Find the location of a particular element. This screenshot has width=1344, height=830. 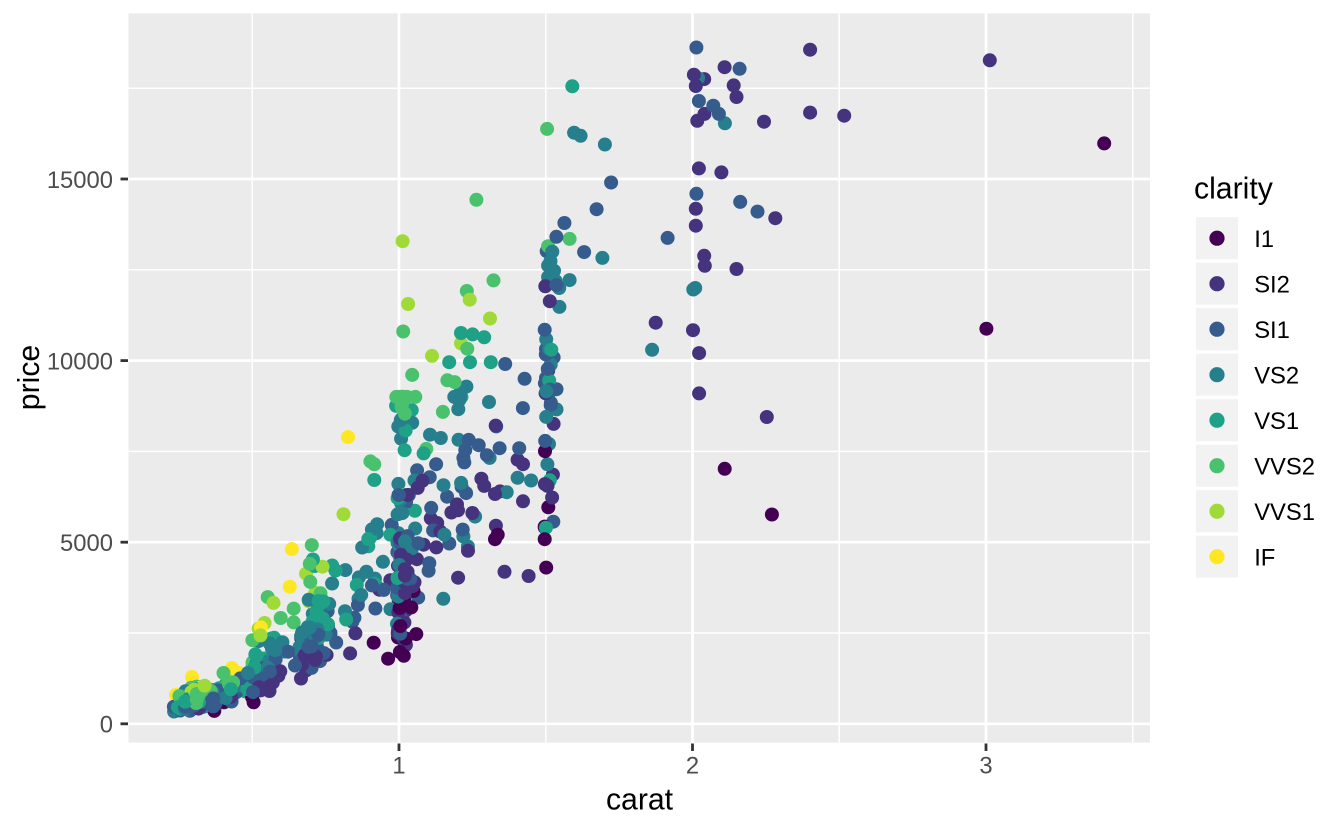

svg-text: 10000 is located at coordinates (80, 361).